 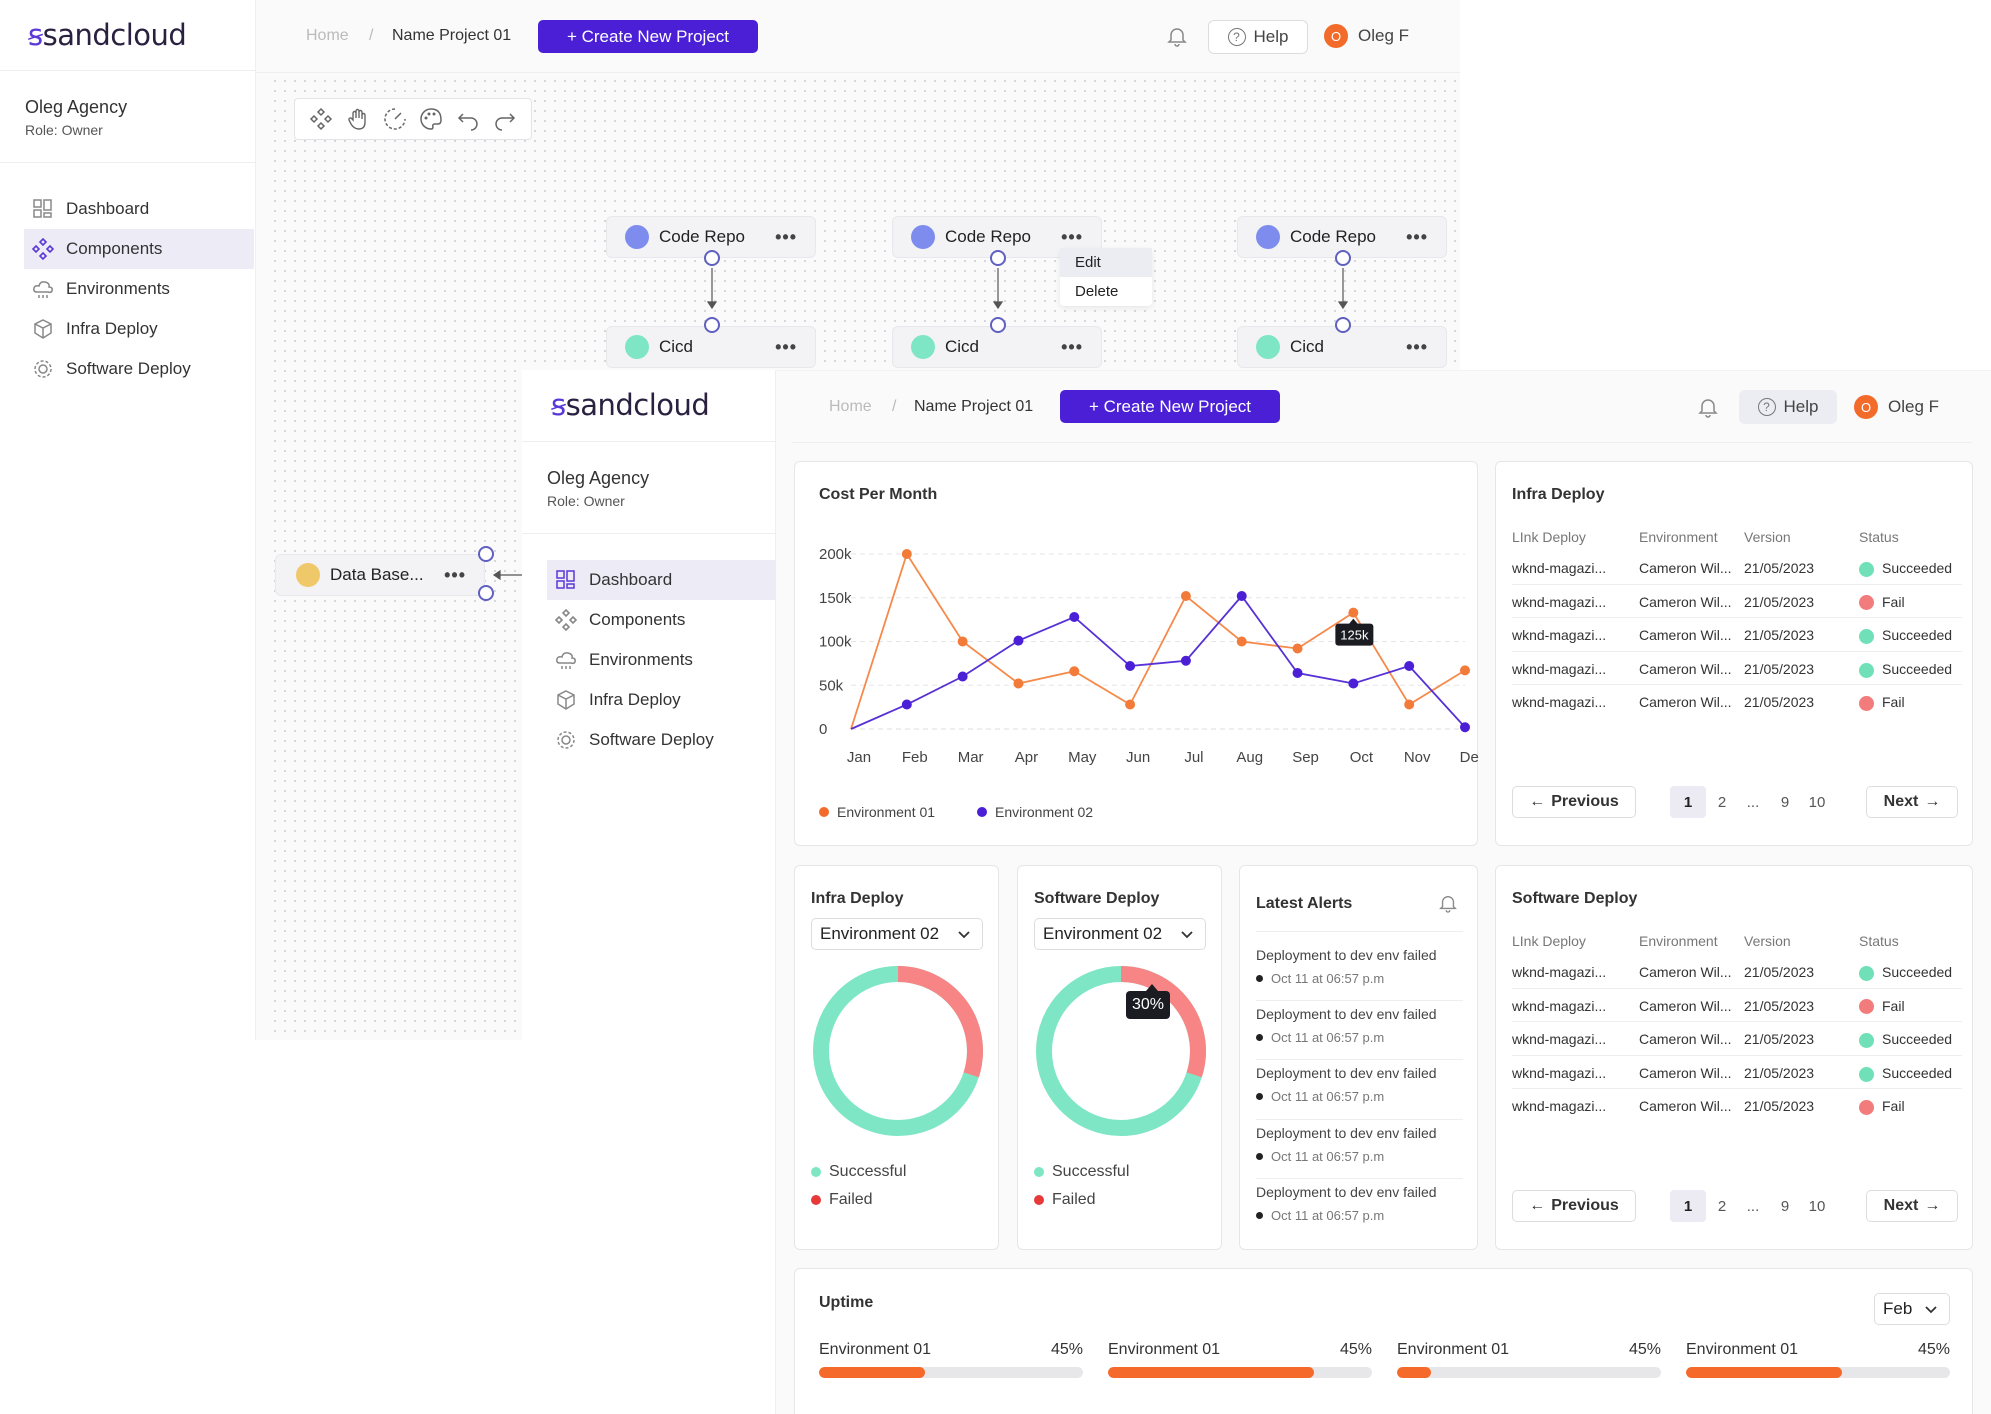 I want to click on context-menu-edit: Edit, so click(x=1106, y=262).